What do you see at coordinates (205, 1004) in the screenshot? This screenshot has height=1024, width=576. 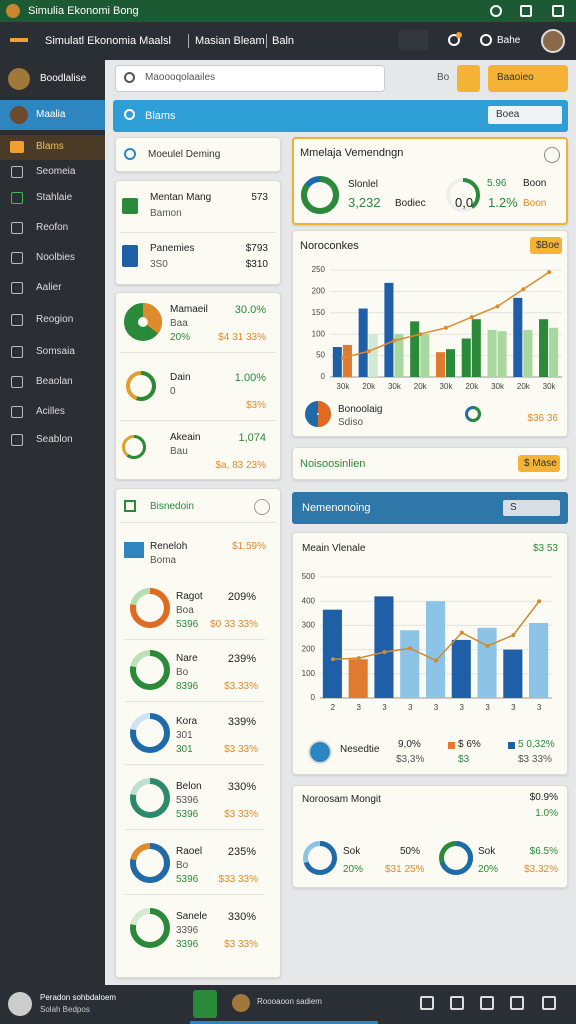 I see `home-button` at bounding box center [205, 1004].